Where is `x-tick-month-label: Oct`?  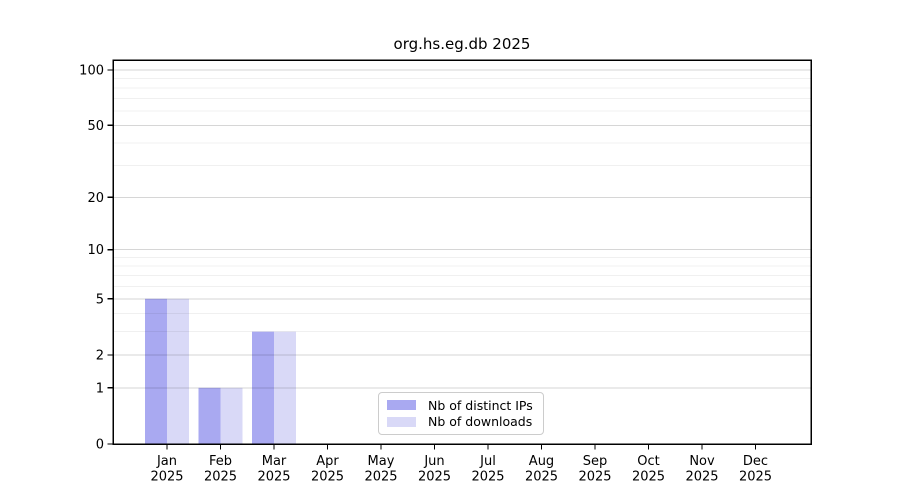 x-tick-month-label: Oct is located at coordinates (648, 461).